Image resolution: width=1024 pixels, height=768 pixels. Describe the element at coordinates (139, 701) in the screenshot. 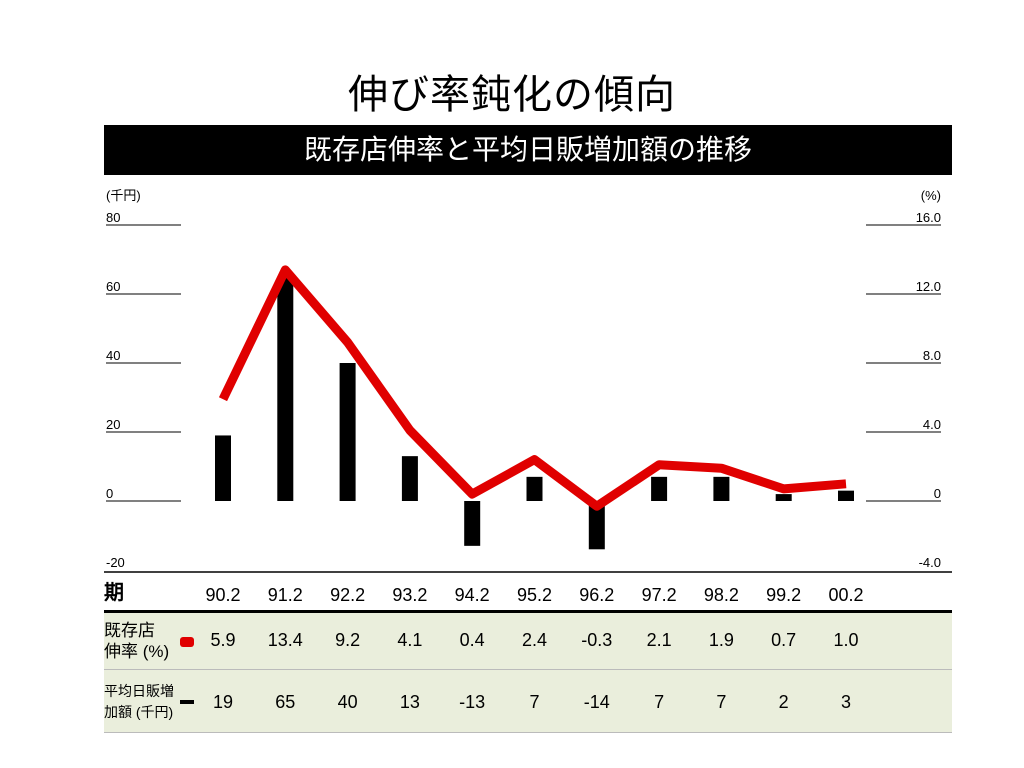

I see `amount-label: 平均日販増 加額 (千円)` at that location.